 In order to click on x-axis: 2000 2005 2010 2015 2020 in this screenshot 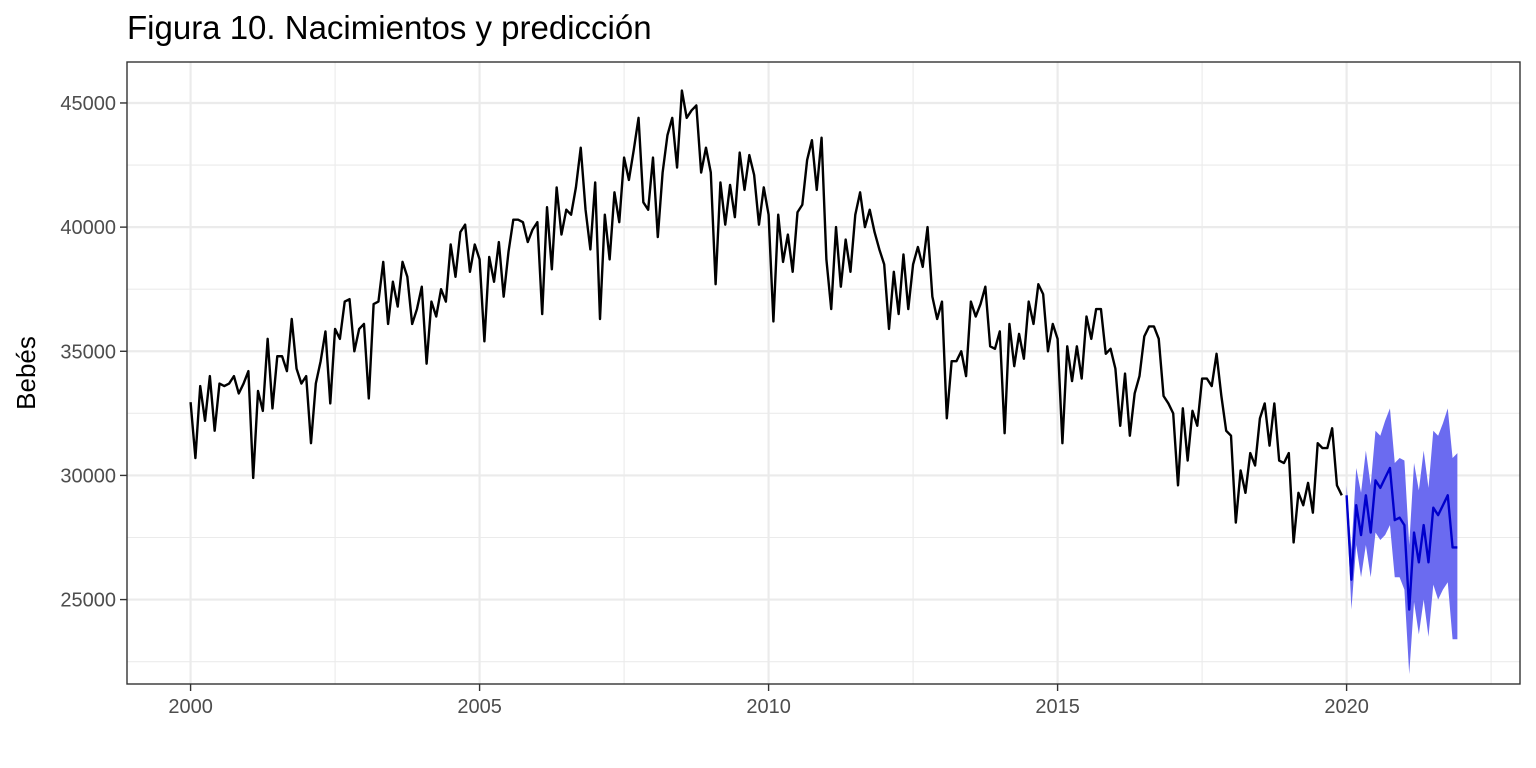, I will do `click(768, 701)`.